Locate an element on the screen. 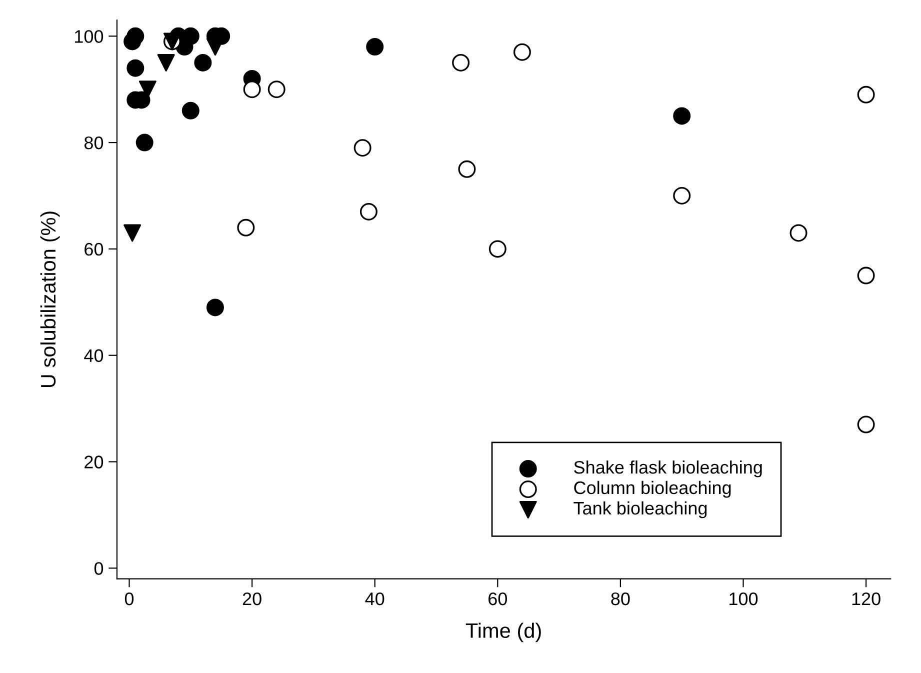 This screenshot has width=921, height=673. legend-label: Column bioleaching is located at coordinates (652, 489).